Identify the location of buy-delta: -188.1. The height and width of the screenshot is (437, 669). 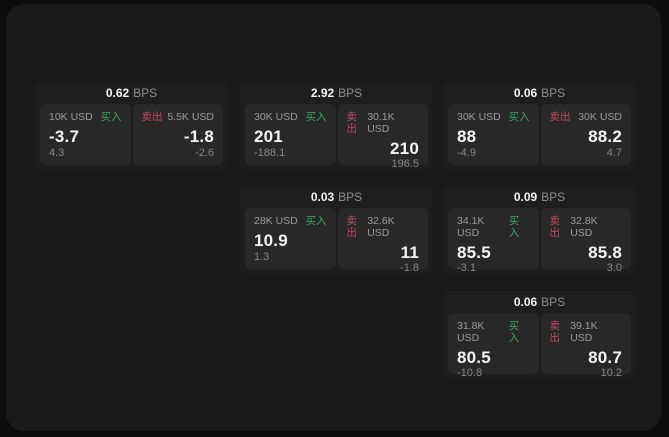
(270, 153).